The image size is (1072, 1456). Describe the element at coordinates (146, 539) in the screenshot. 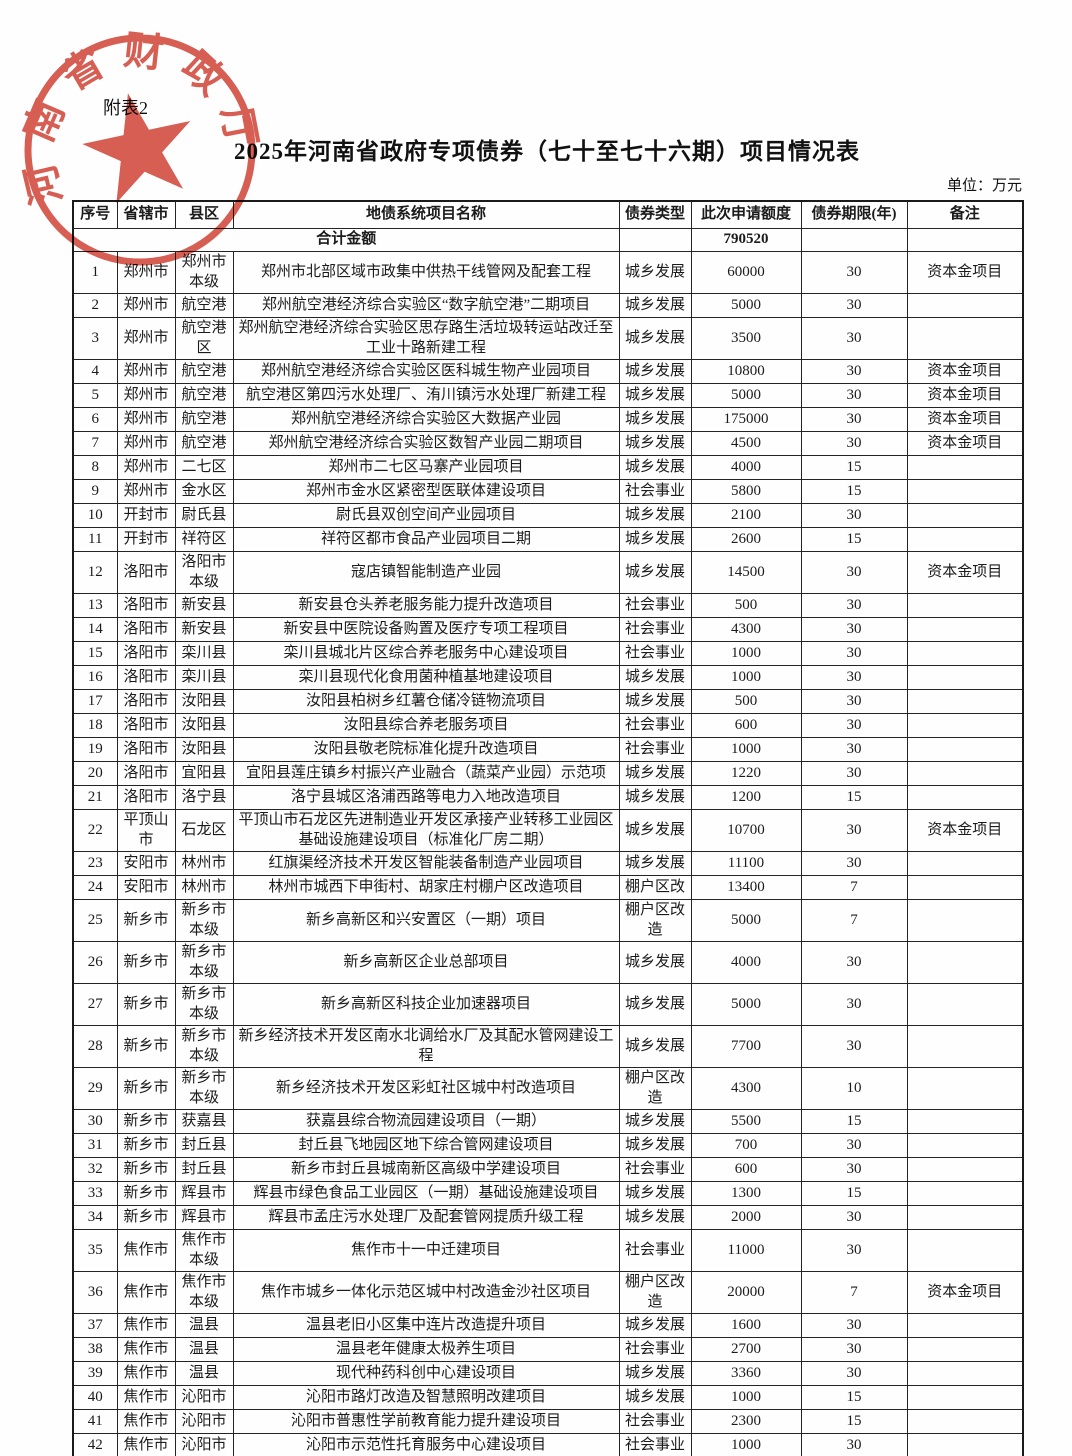

I see `cell-city: 开封市` at that location.